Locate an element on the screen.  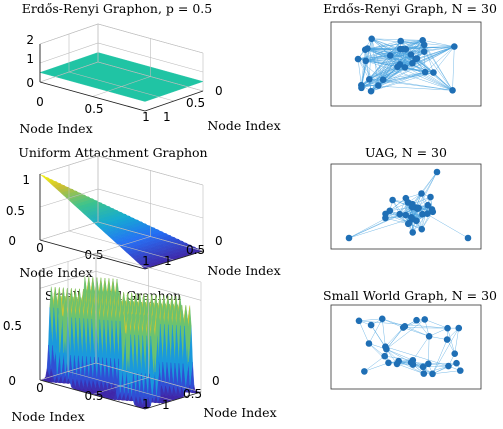
x-tick-er-0: 0 is located at coordinates (40, 102).